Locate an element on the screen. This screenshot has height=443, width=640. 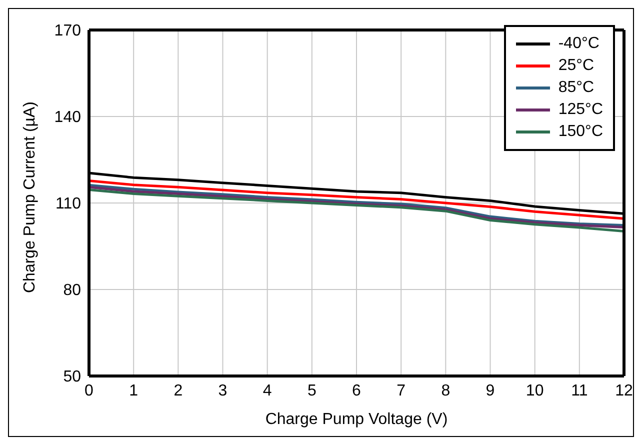
x-tick-label: 12 is located at coordinates (624, 391).